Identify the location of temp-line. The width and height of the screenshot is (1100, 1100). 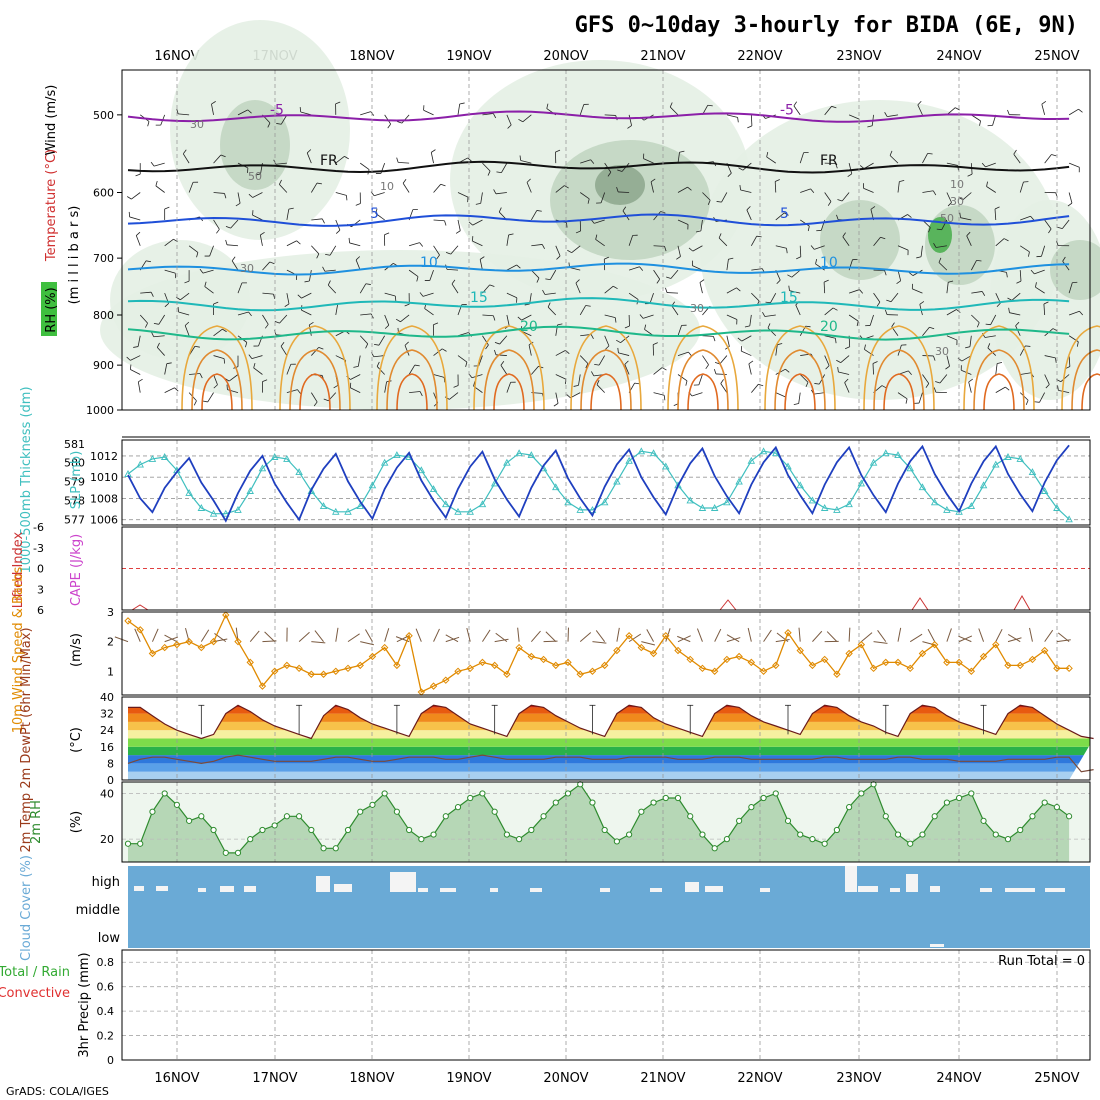
(611, 722).